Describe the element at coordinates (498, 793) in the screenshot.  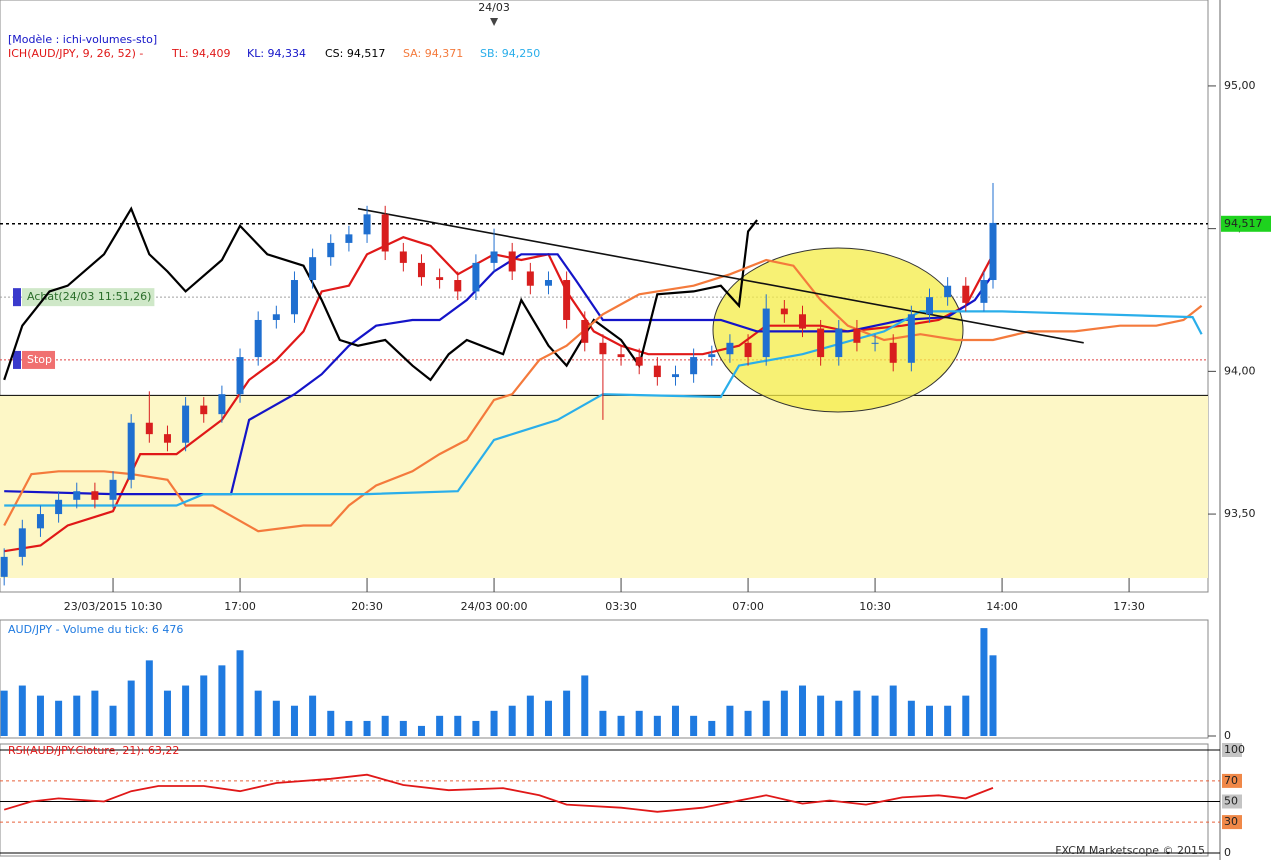
I see `rsi-line` at that location.